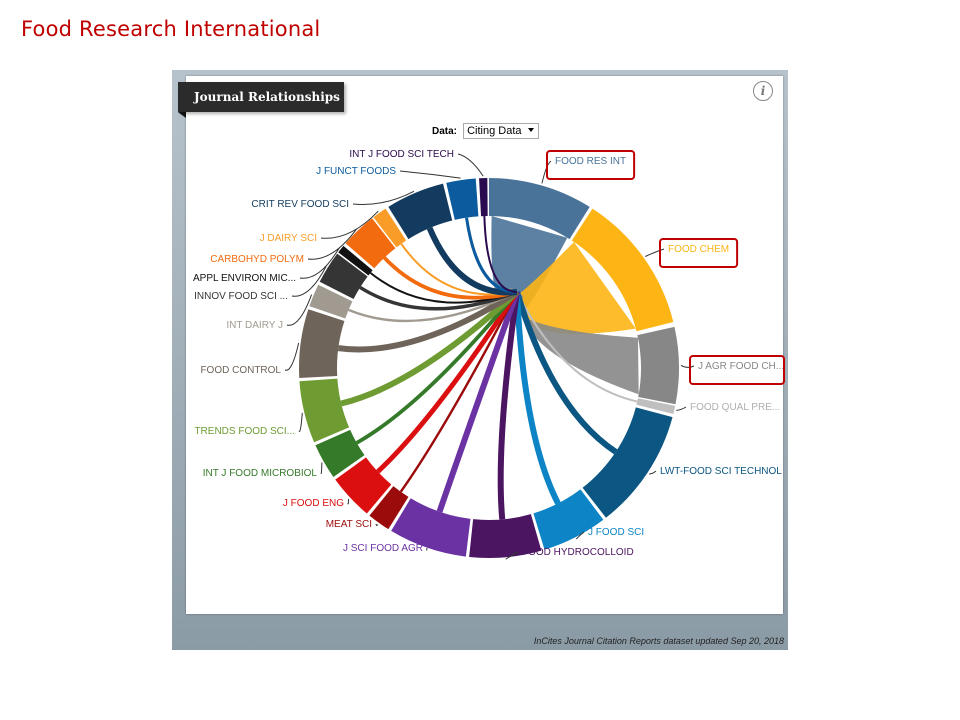  I want to click on leader-food-qual-pre, so click(681, 408).